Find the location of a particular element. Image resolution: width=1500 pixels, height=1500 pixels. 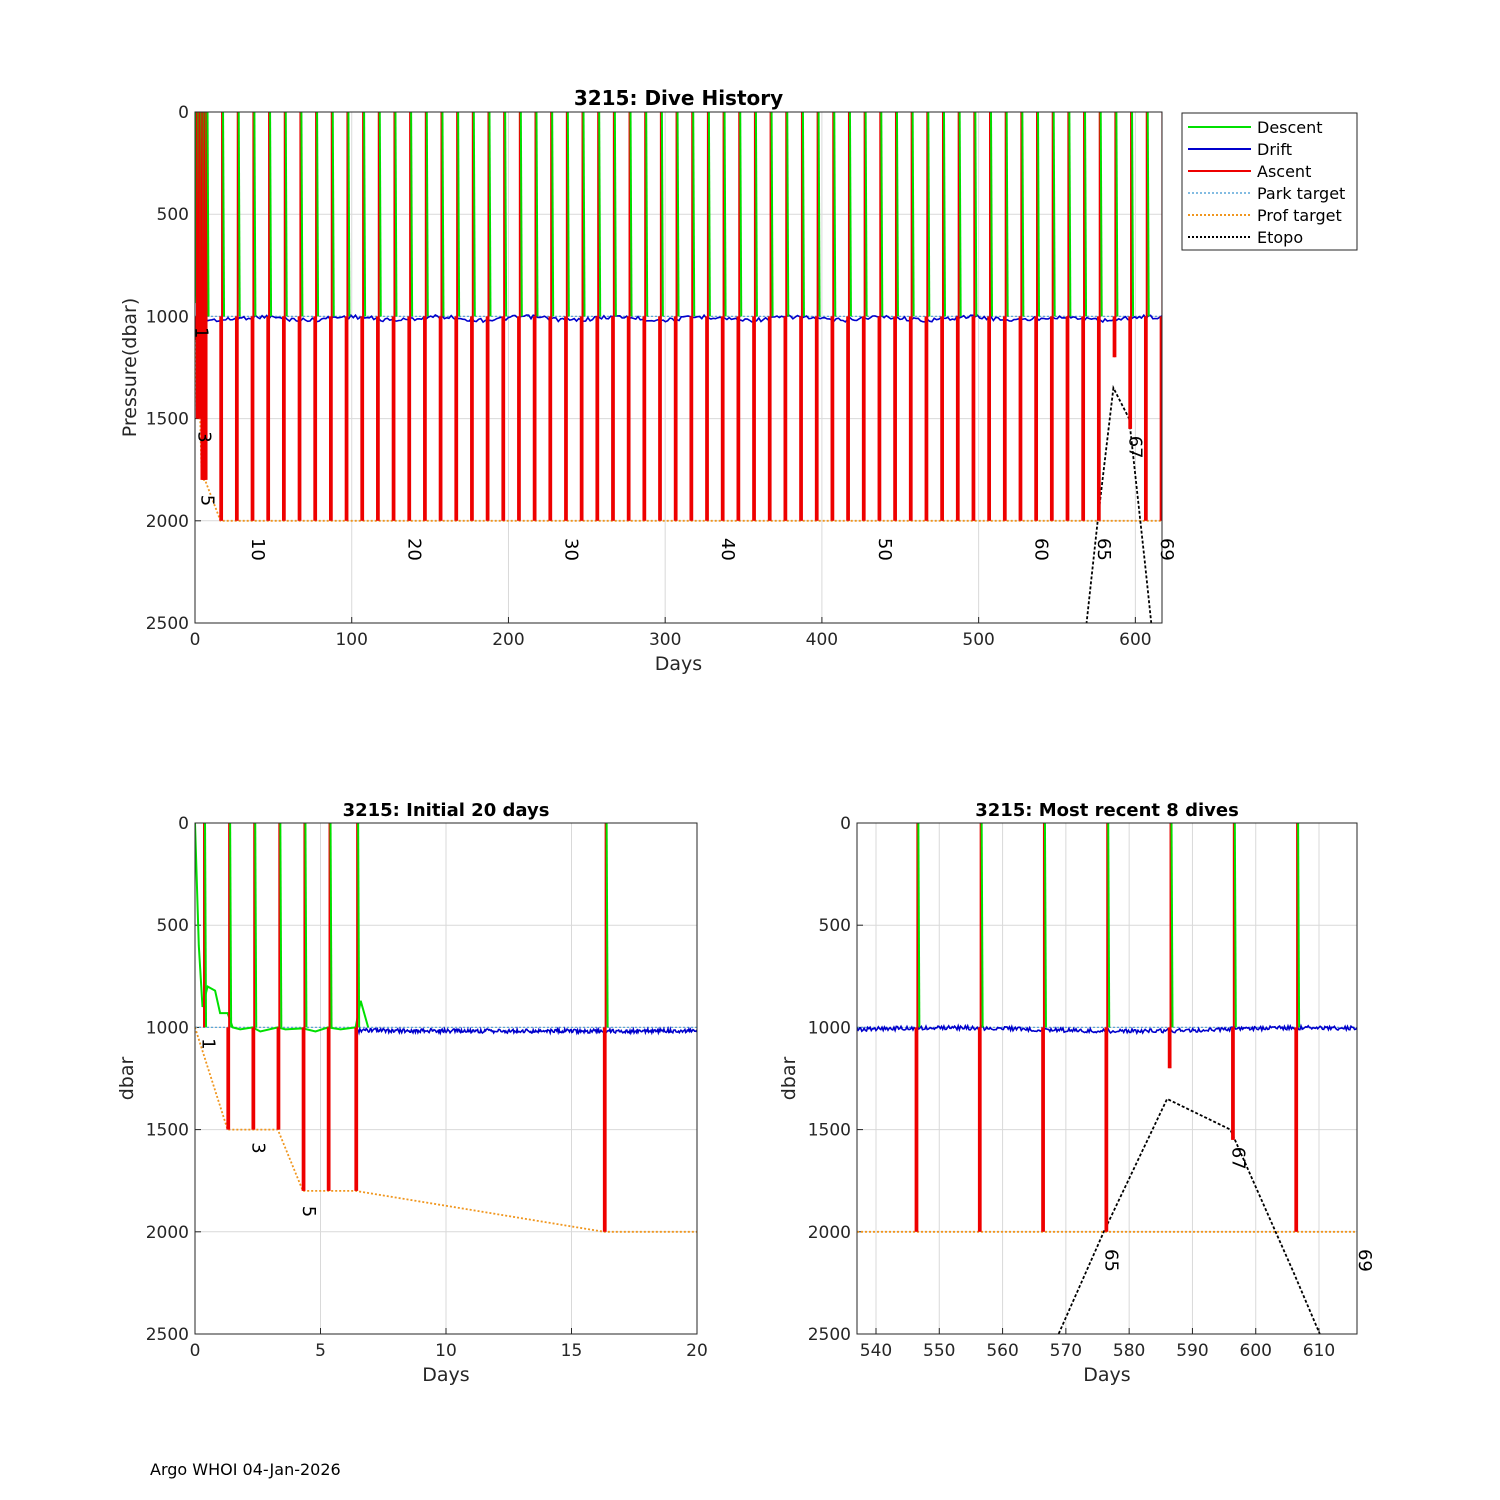

drift-series is located at coordinates (683, 318).